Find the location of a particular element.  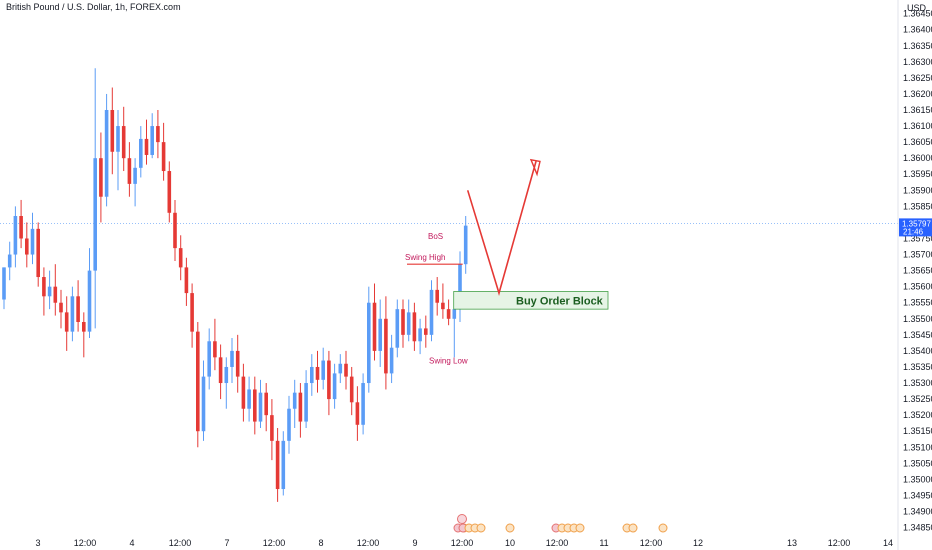

time-tick-label: 13 is located at coordinates (792, 543).